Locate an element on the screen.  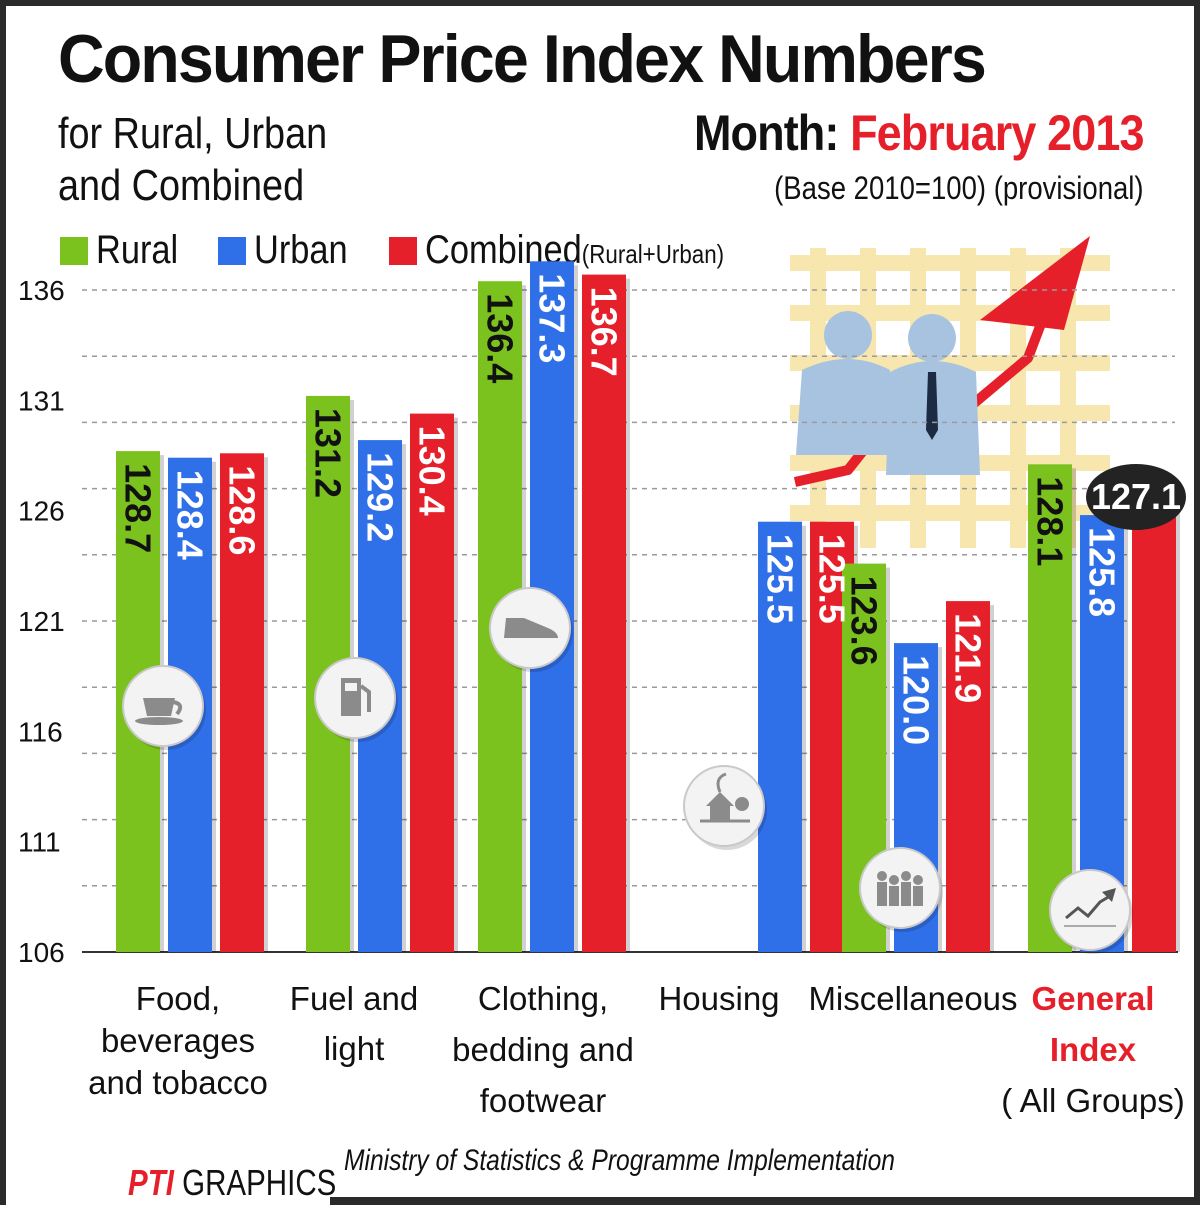
legend-urban: Urban is located at coordinates (290, 250).